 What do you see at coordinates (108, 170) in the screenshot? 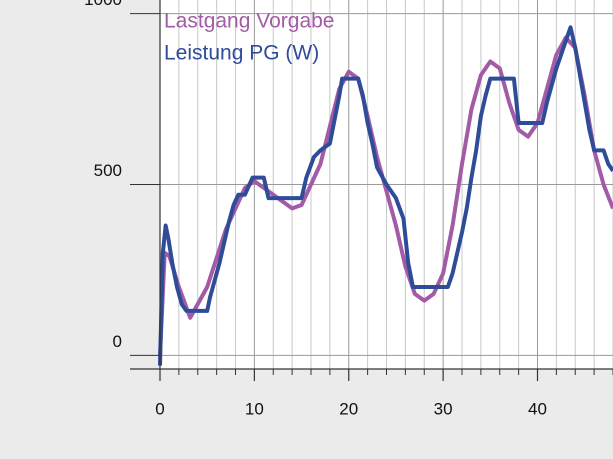
I see `y-tick-label: 500` at bounding box center [108, 170].